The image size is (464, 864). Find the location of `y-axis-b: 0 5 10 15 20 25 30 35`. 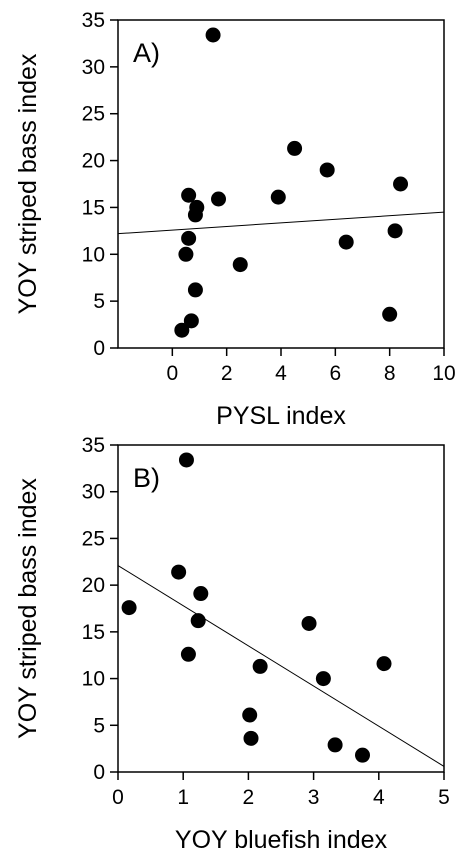

y-axis-b: 0 5 10 15 20 25 30 35 is located at coordinates (100, 609).